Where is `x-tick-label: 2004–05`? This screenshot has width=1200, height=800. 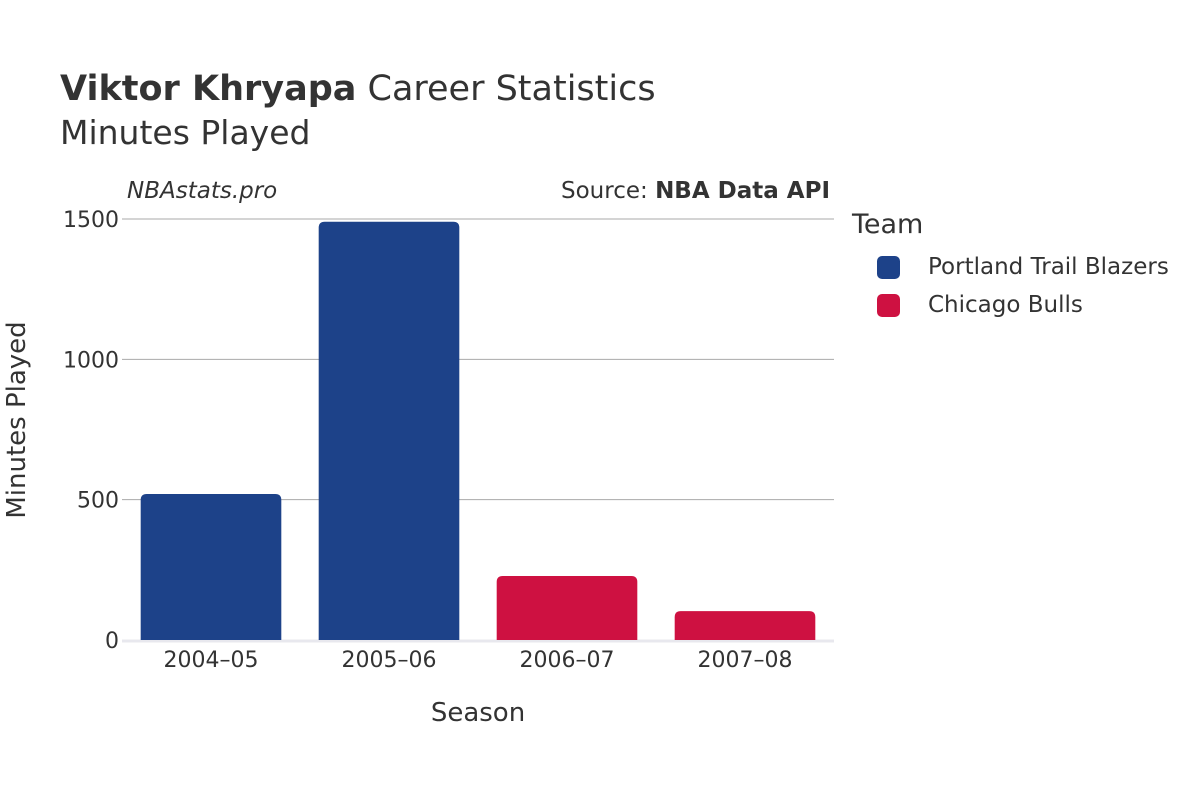
x-tick-label: 2004–05 is located at coordinates (211, 660).